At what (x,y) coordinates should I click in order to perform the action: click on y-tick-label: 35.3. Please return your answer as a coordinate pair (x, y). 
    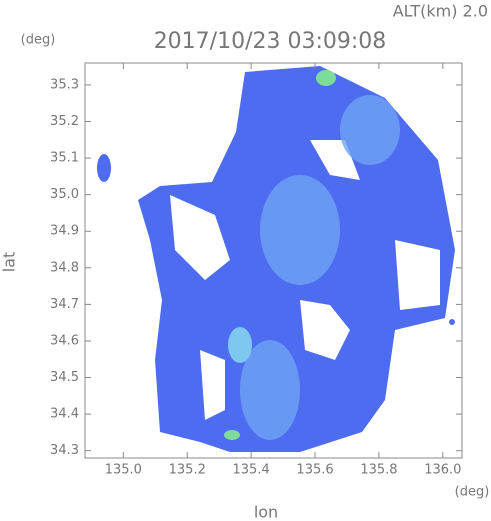
    Looking at the image, I should click on (64, 84).